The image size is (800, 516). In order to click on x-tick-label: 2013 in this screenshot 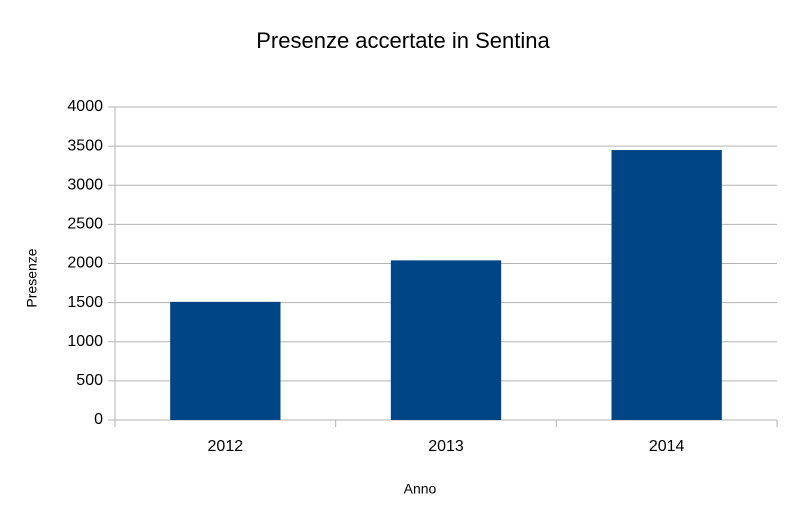, I will do `click(446, 446)`.